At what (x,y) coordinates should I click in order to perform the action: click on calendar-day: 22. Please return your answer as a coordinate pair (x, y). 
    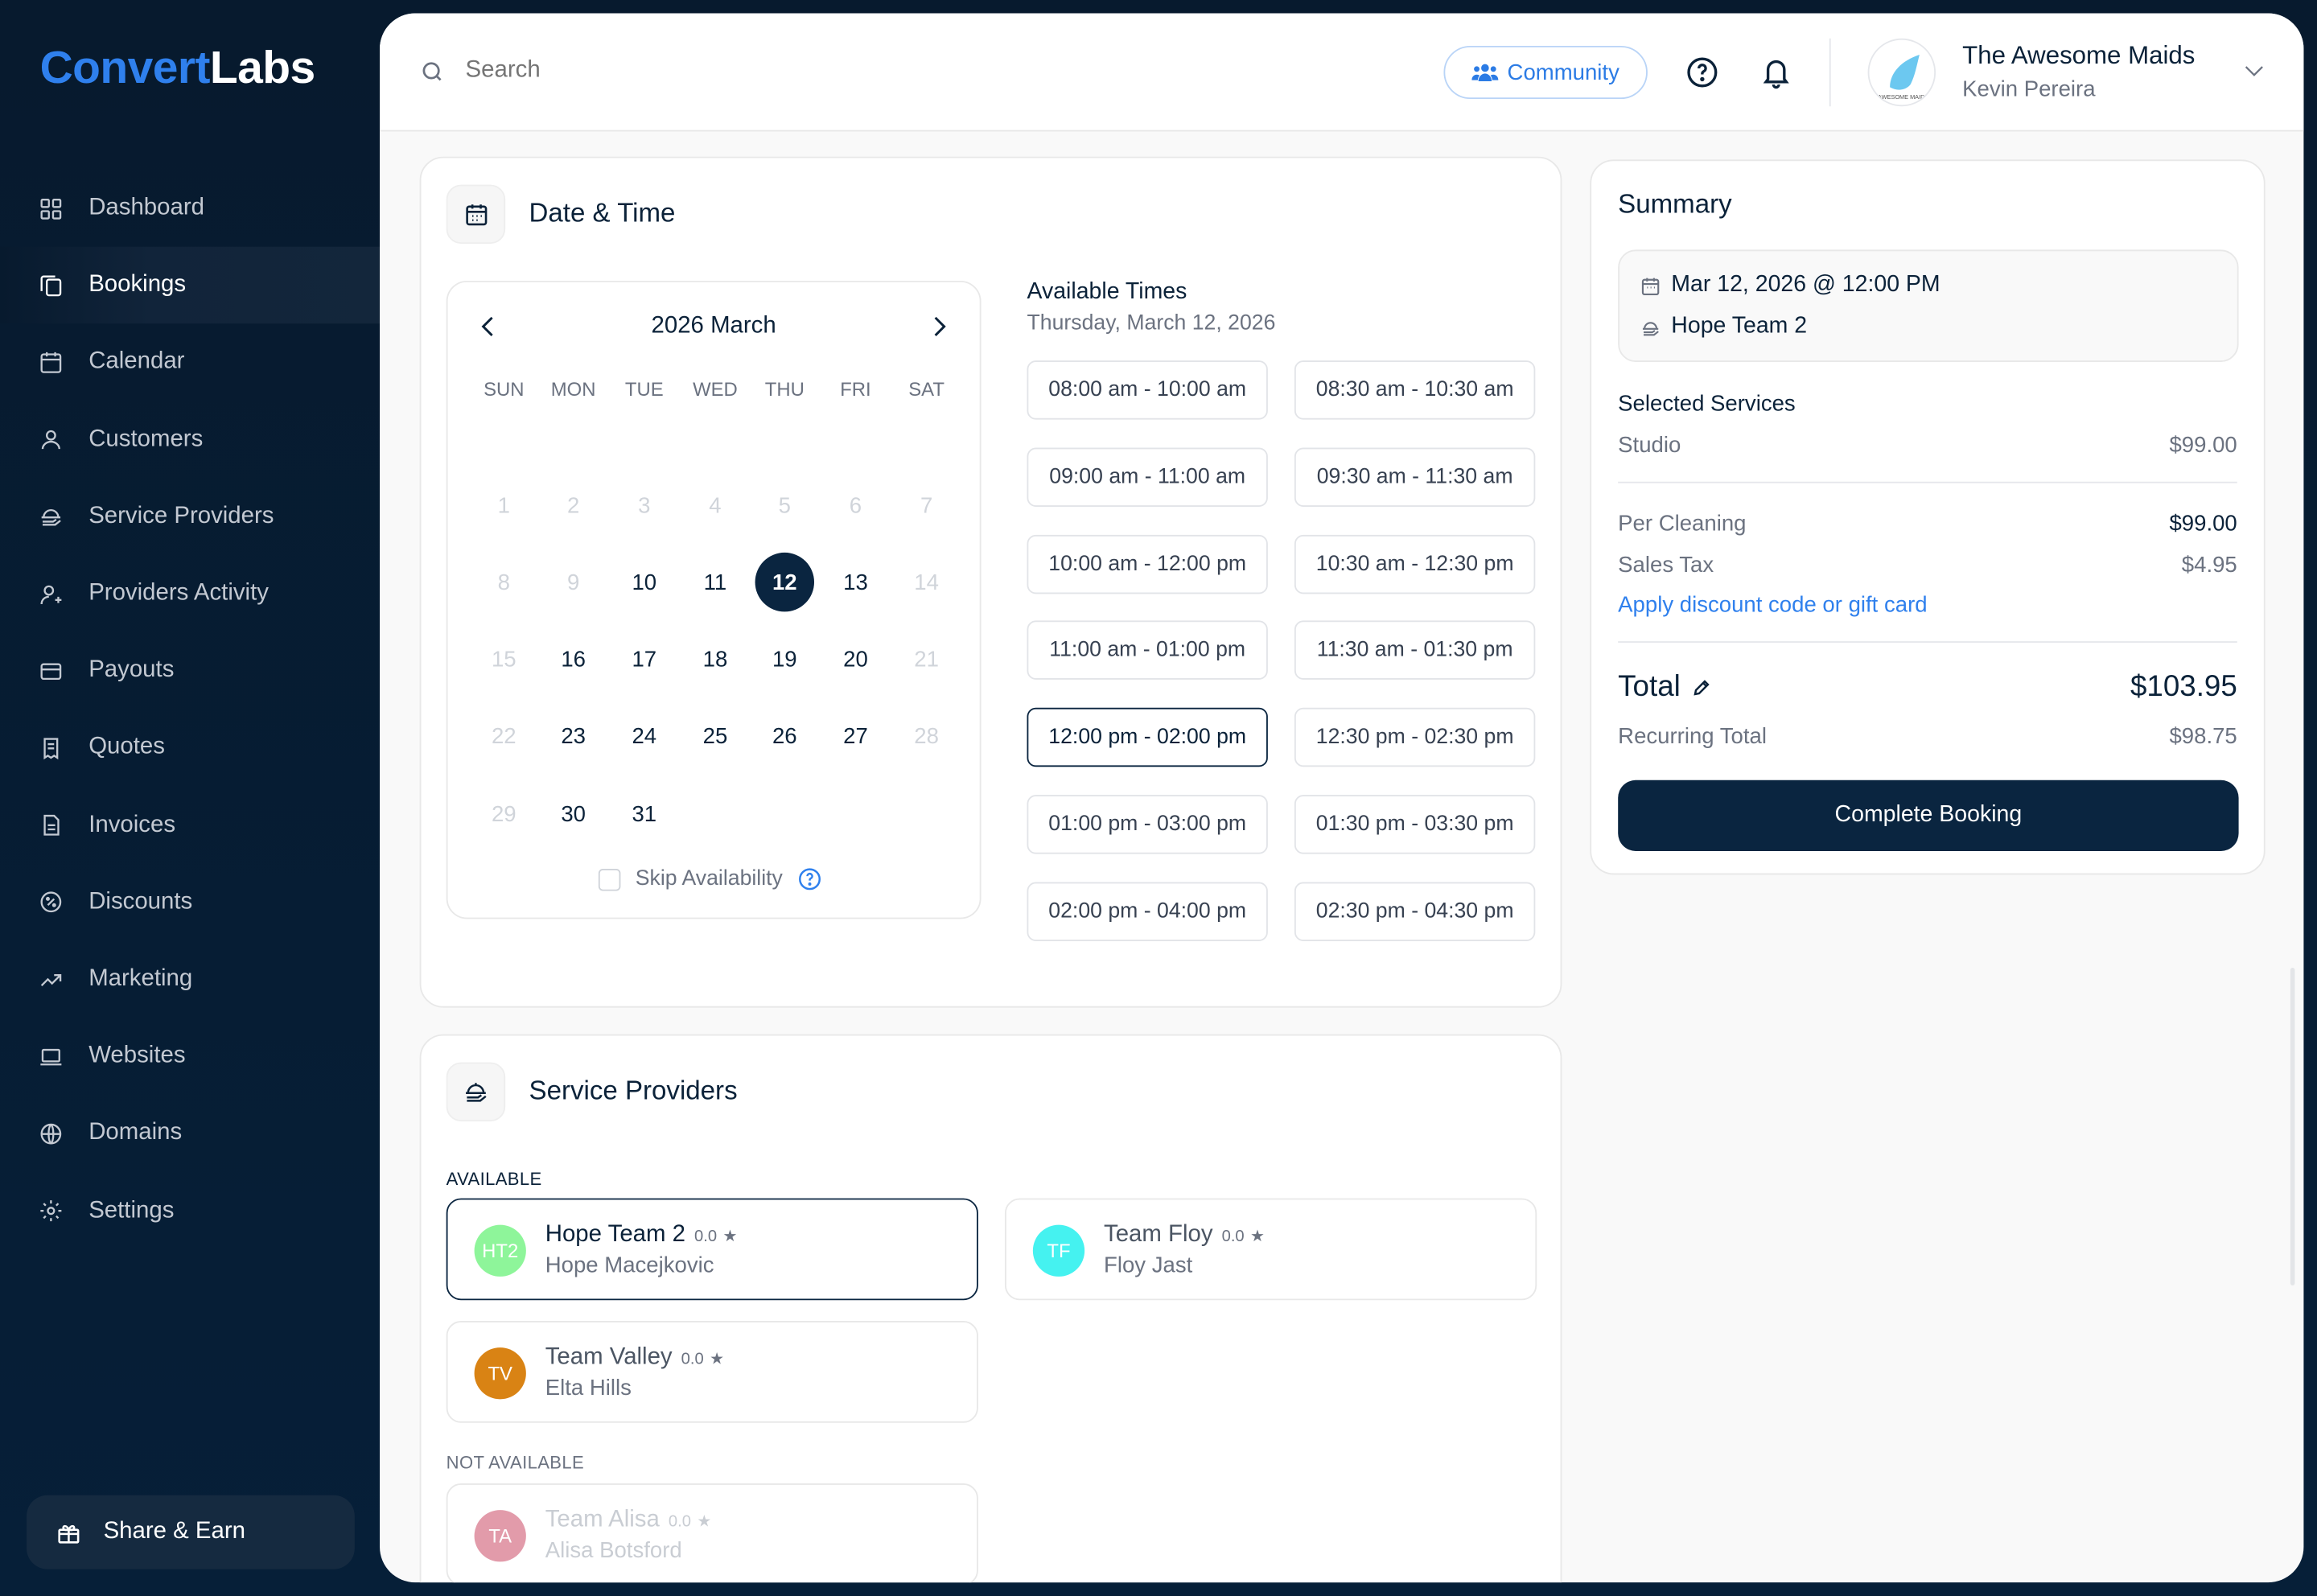
    Looking at the image, I should click on (503, 736).